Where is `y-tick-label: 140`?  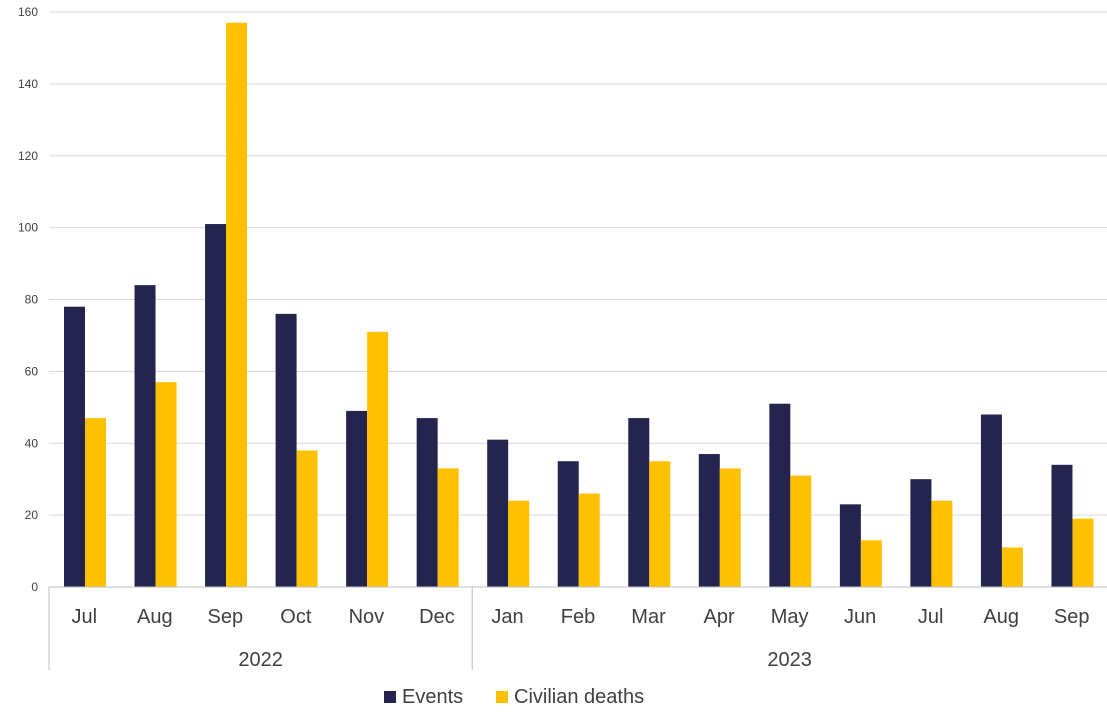
y-tick-label: 140 is located at coordinates (28, 84).